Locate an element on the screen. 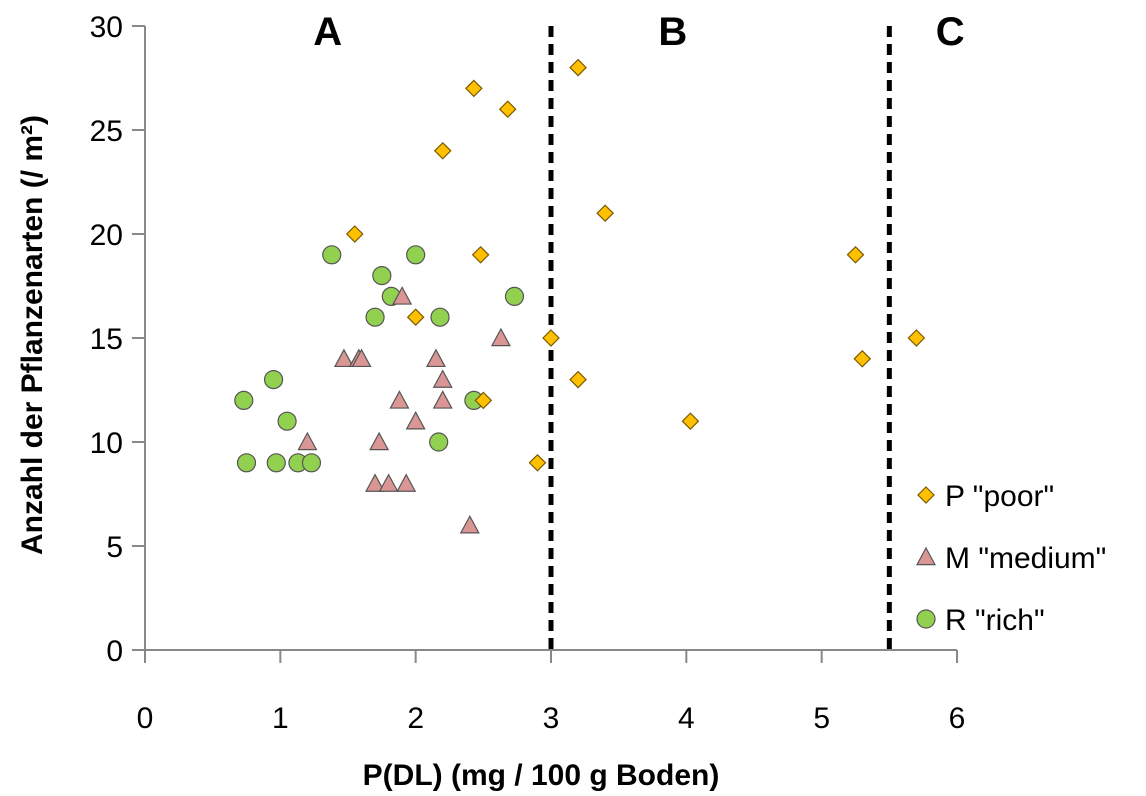 The image size is (1146, 796). legend-label: P "poor" is located at coordinates (999, 496).